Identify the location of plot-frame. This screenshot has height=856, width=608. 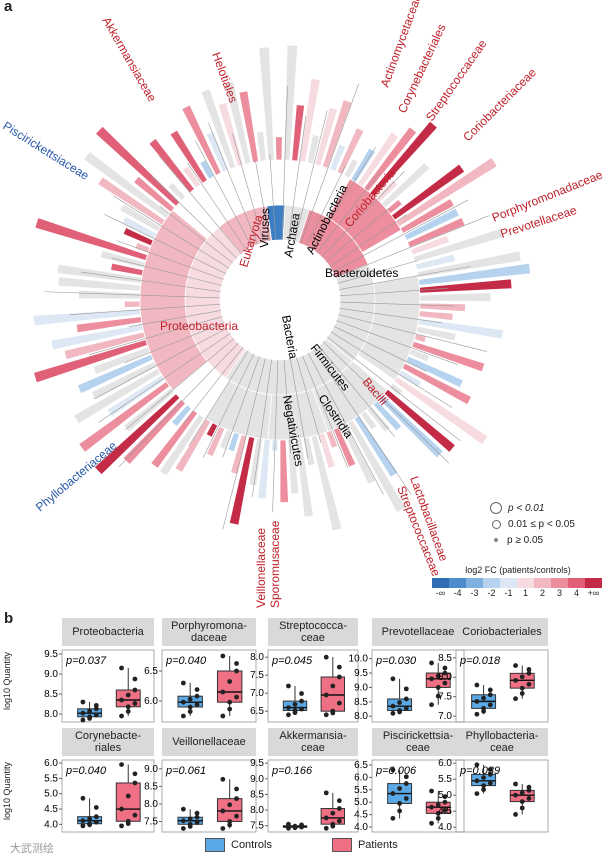
(502, 686).